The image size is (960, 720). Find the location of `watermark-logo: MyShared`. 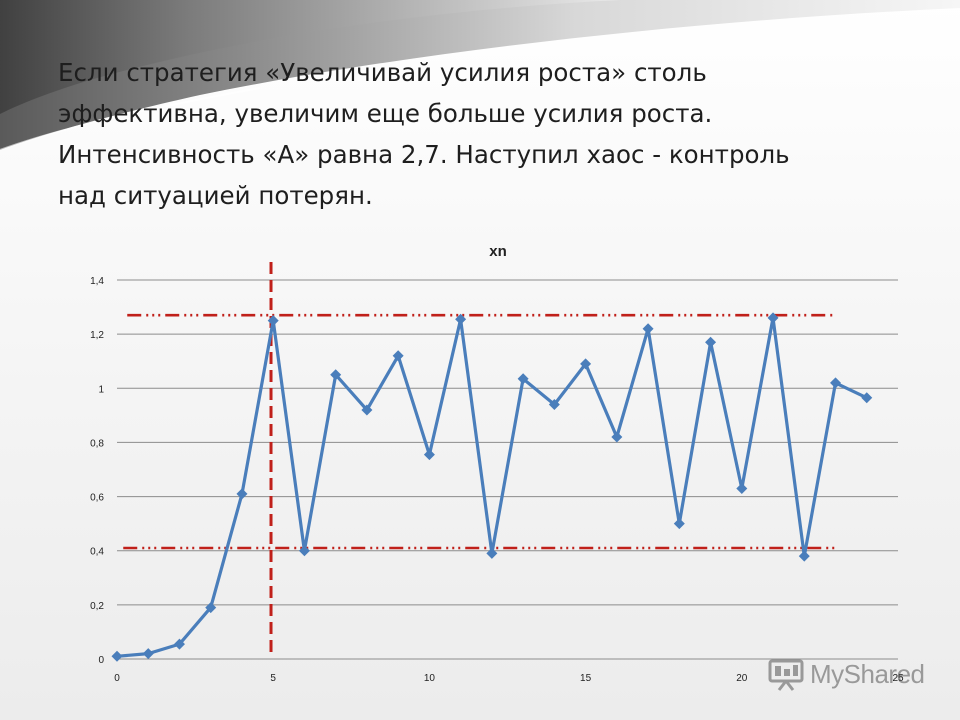

watermark-logo: MyShared is located at coordinates (846, 674).